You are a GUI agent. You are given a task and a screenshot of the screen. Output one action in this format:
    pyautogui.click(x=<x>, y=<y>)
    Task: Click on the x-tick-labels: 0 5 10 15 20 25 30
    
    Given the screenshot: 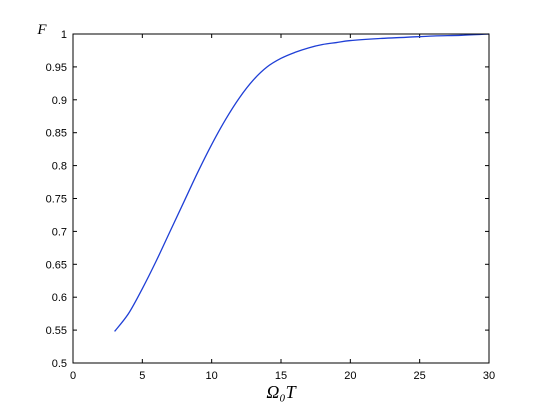 What is the action you would take?
    pyautogui.click(x=282, y=376)
    